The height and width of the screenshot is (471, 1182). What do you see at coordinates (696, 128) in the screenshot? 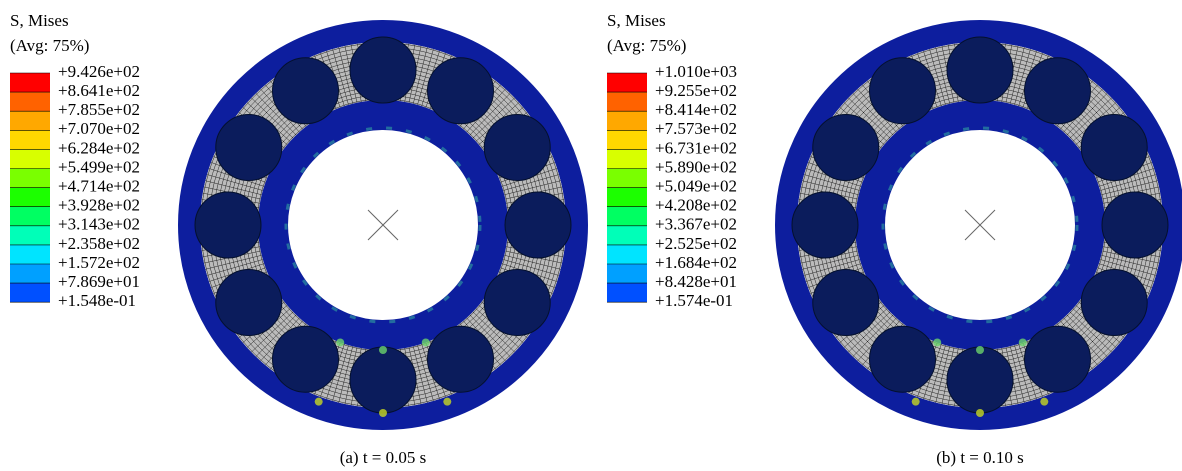
I see `legend-label: +7.573e+02` at bounding box center [696, 128].